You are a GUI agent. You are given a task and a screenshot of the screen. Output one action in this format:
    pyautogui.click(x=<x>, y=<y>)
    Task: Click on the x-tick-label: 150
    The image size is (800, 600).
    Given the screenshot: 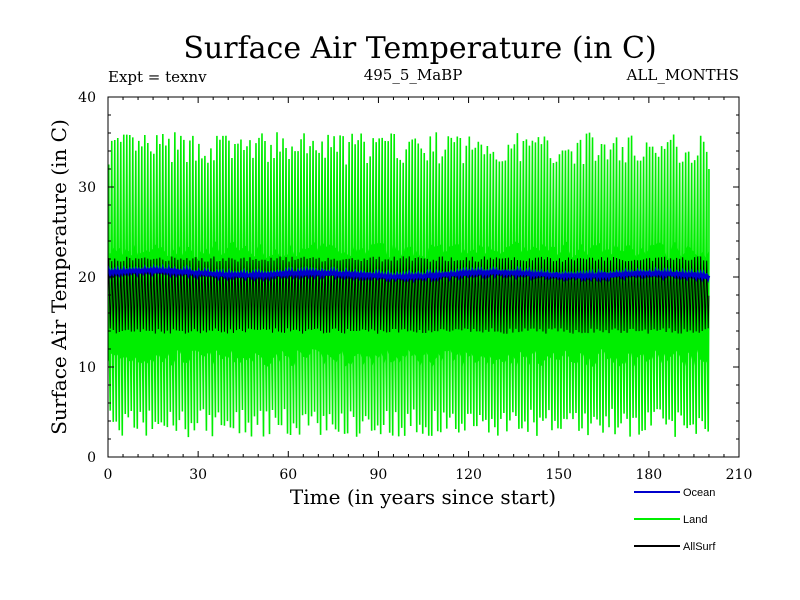 What is the action you would take?
    pyautogui.click(x=558, y=475)
    